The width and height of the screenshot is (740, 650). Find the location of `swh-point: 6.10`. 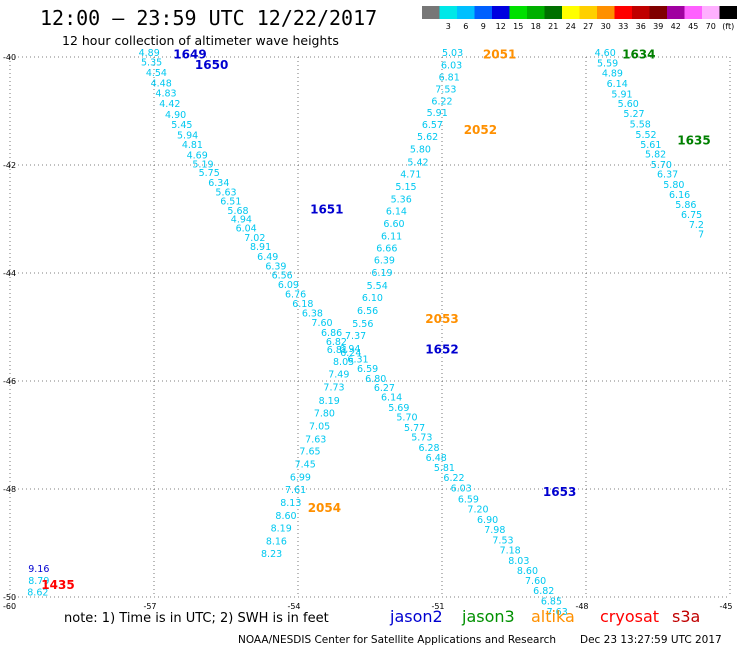

swh-point: 6.10 is located at coordinates (372, 298).